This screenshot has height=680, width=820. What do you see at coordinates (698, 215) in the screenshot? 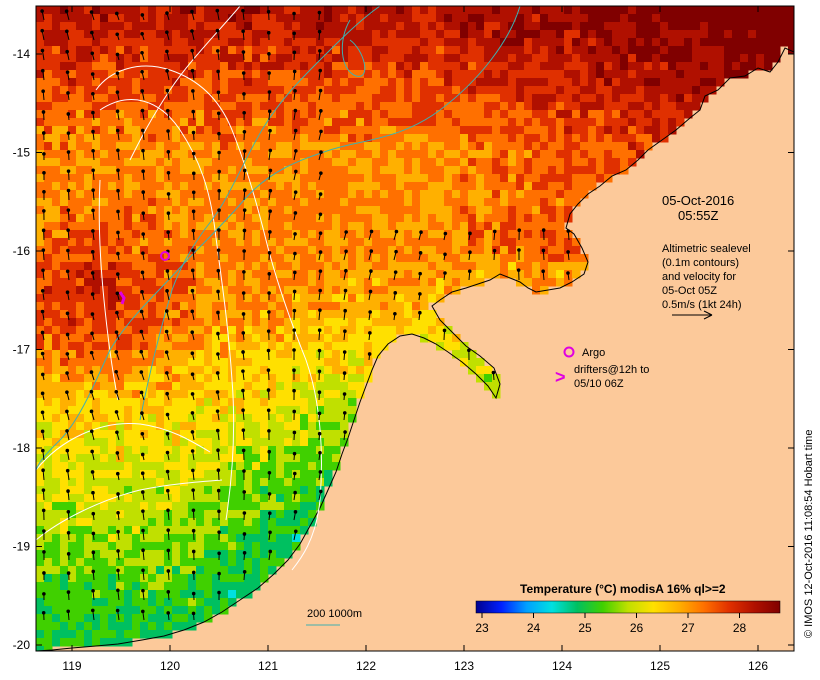
I see `time-label: 05:55Z` at bounding box center [698, 215].